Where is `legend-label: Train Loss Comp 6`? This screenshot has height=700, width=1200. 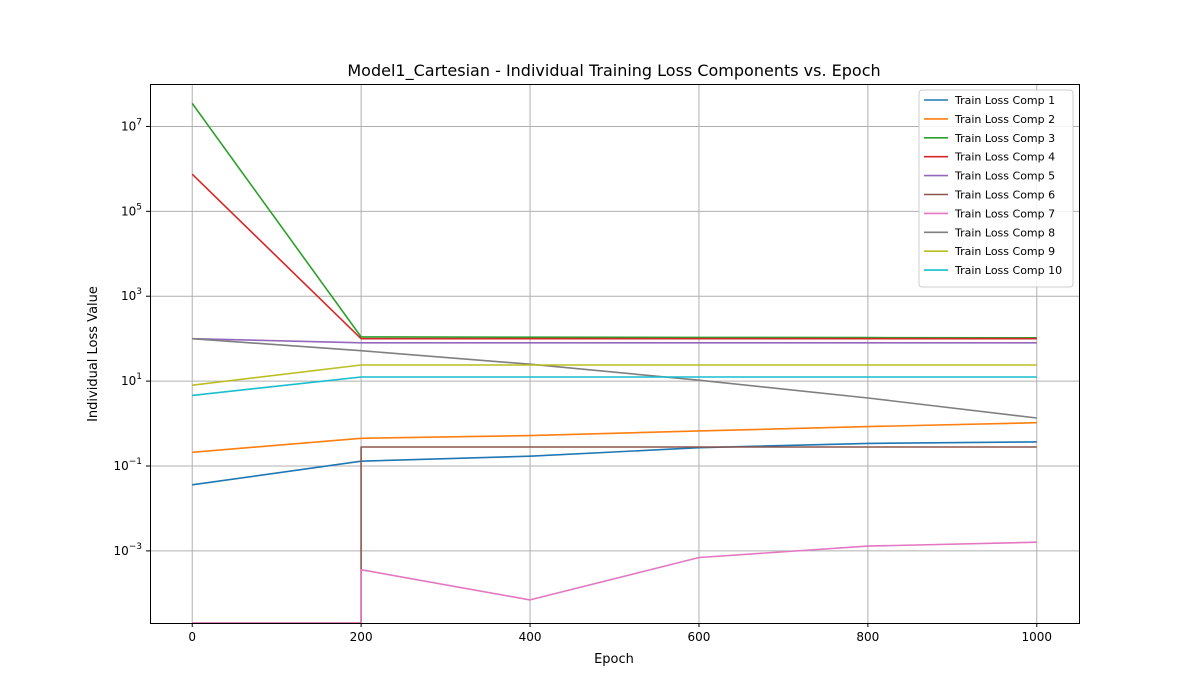
legend-label: Train Loss Comp 6 is located at coordinates (1004, 195).